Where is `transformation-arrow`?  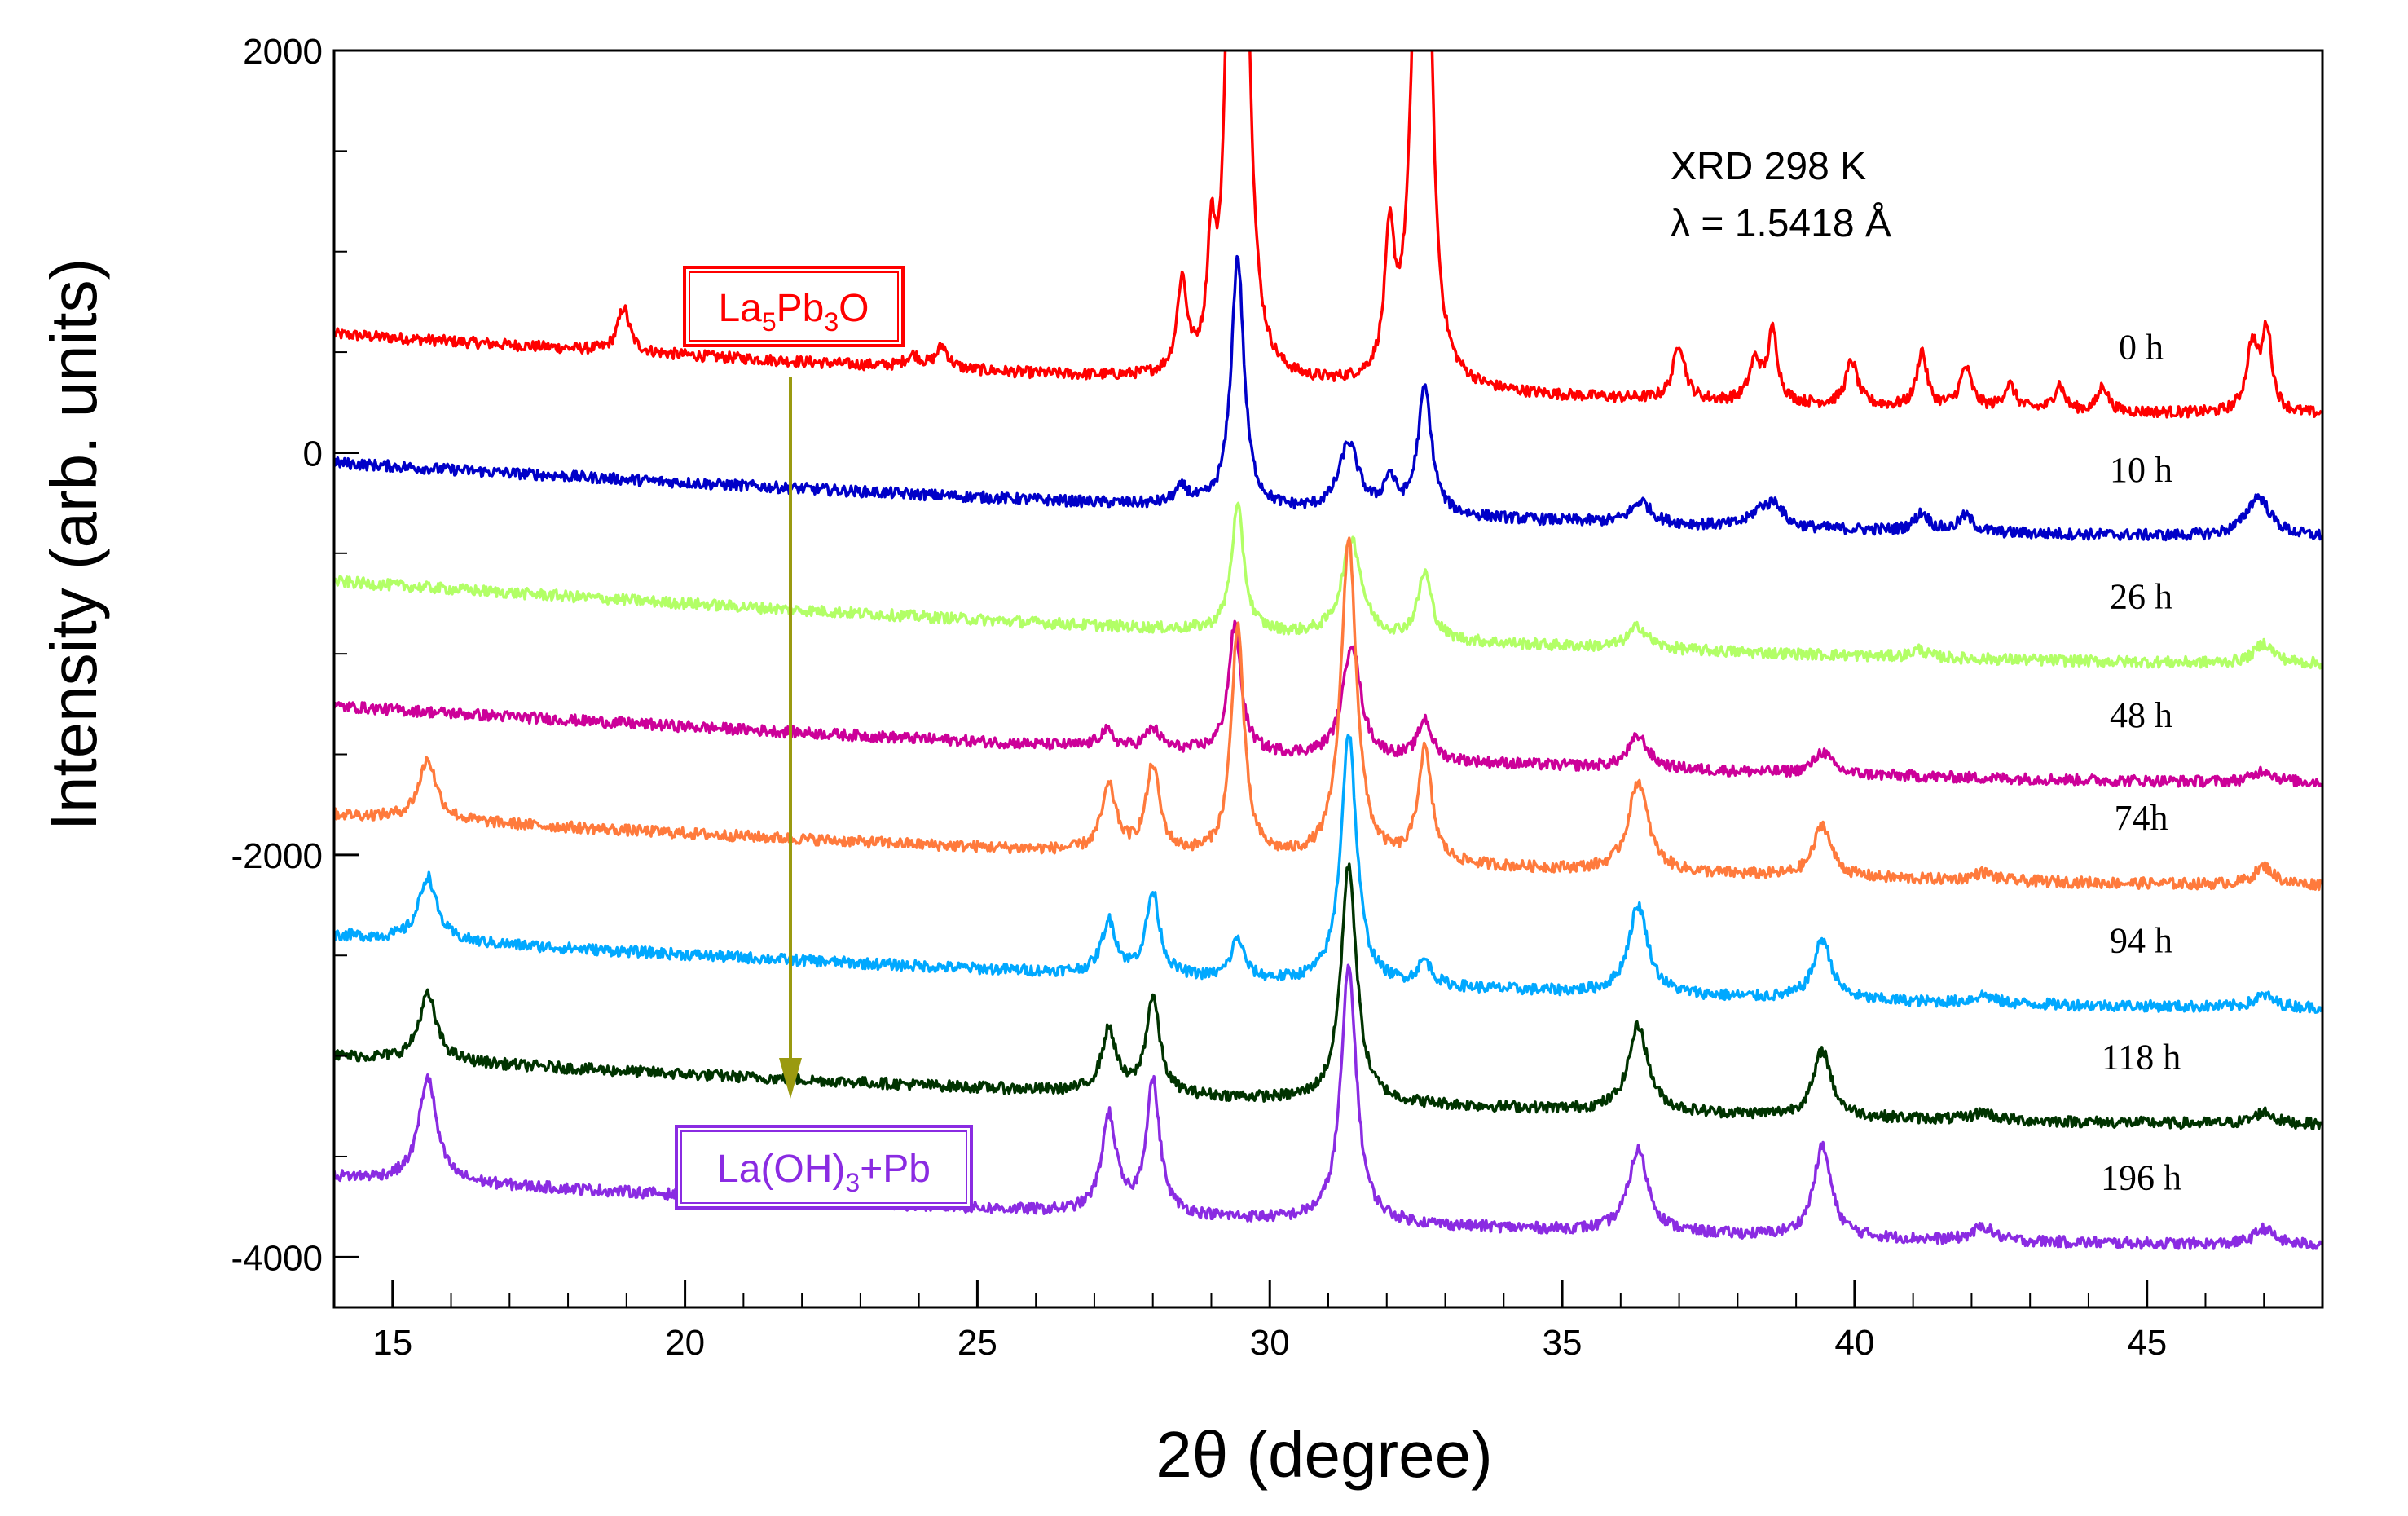
transformation-arrow is located at coordinates (790, 738).